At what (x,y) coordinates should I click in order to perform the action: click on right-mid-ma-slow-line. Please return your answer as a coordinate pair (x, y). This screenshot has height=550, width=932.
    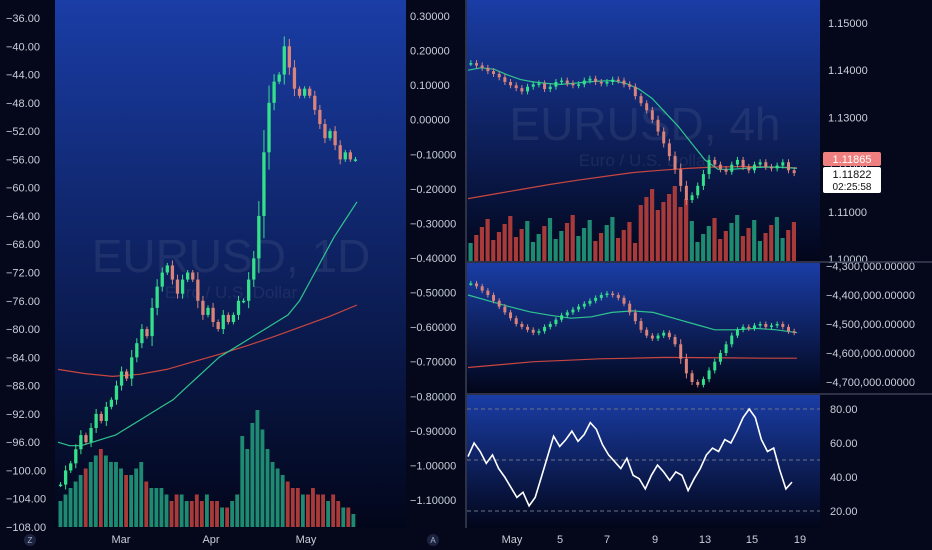
    Looking at the image, I should click on (632, 362).